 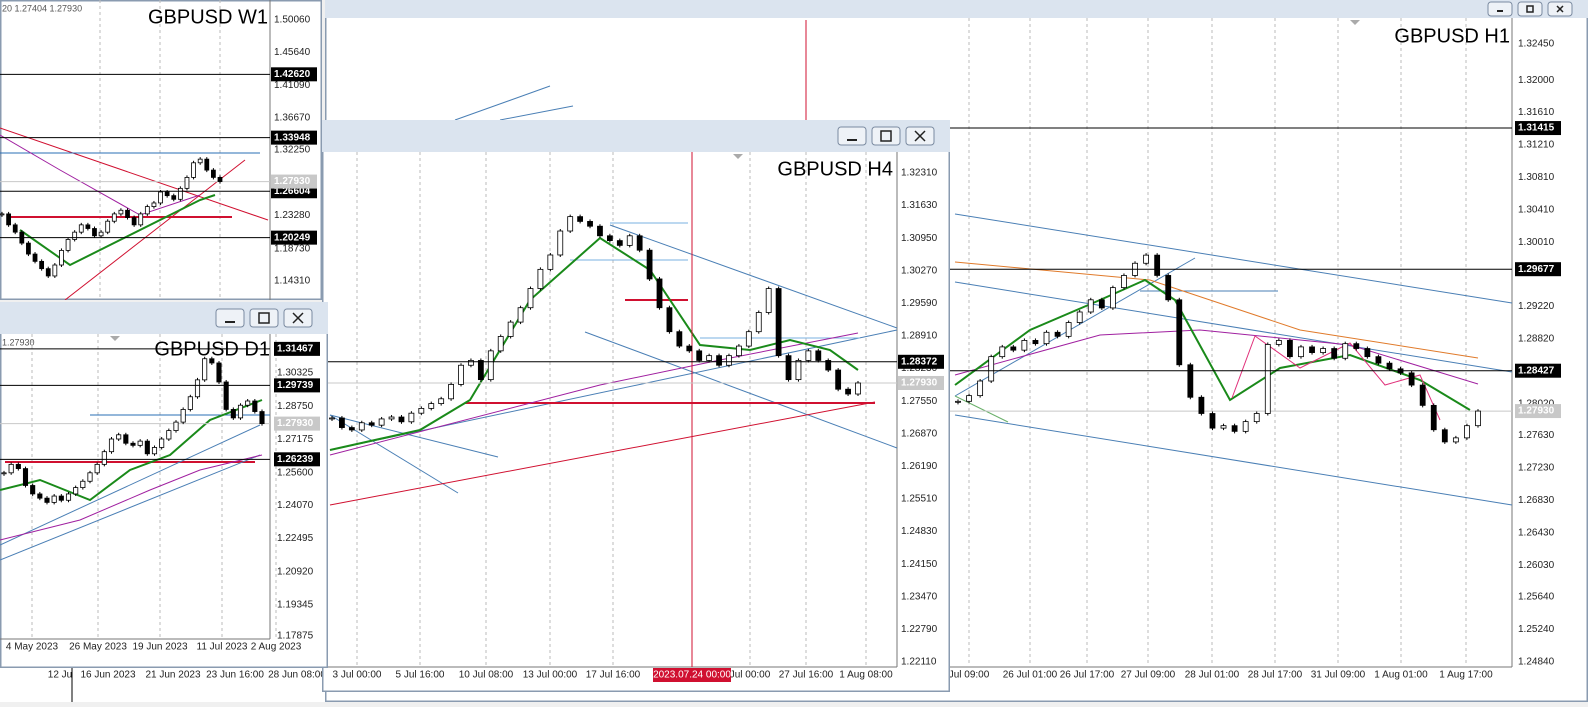 What do you see at coordinates (1355, 22) in the screenshot?
I see `scroll-marker` at bounding box center [1355, 22].